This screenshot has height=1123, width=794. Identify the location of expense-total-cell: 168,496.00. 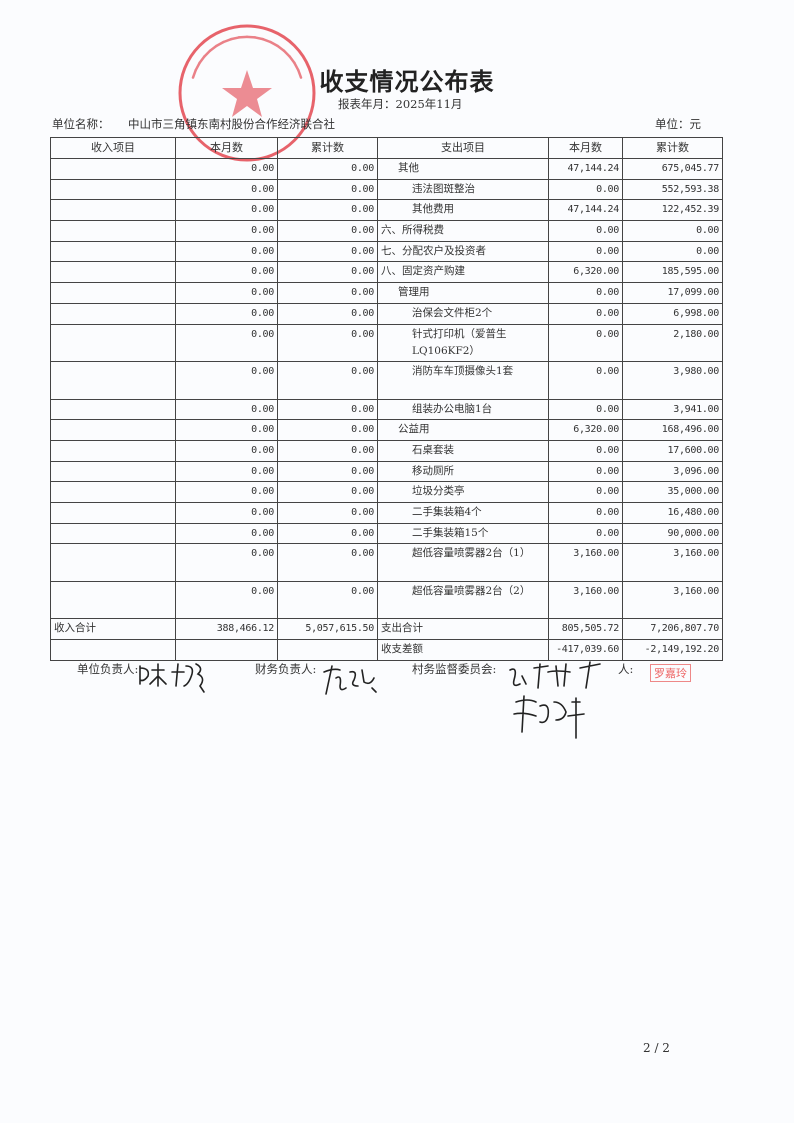
(672, 430).